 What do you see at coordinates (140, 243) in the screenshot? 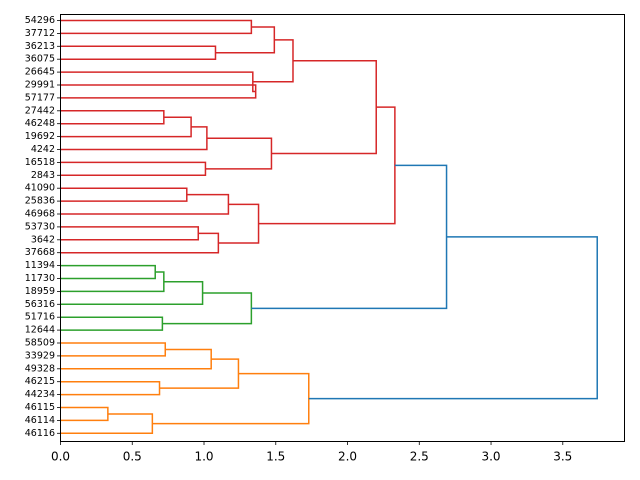
I see `link-m16` at bounding box center [140, 243].